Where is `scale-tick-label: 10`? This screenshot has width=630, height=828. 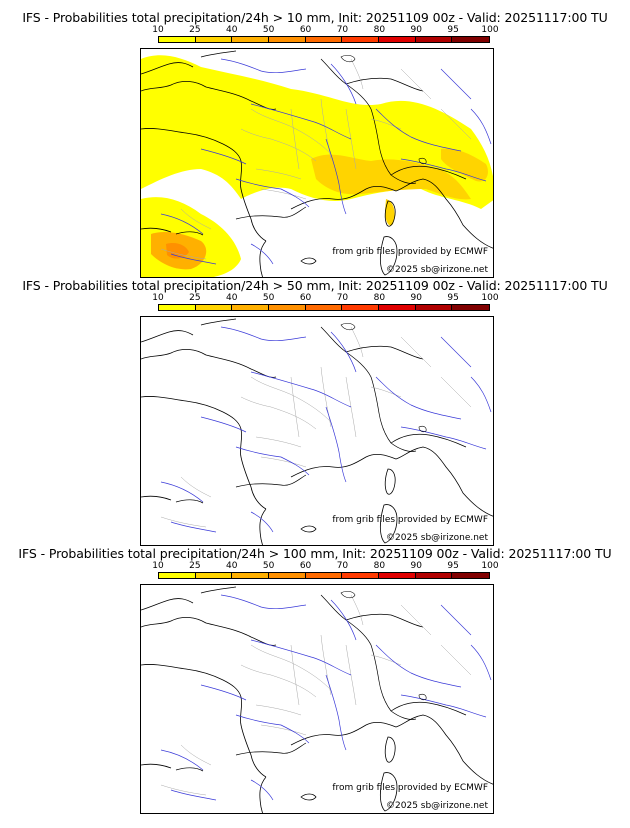
scale-tick-label: 10 is located at coordinates (158, 30).